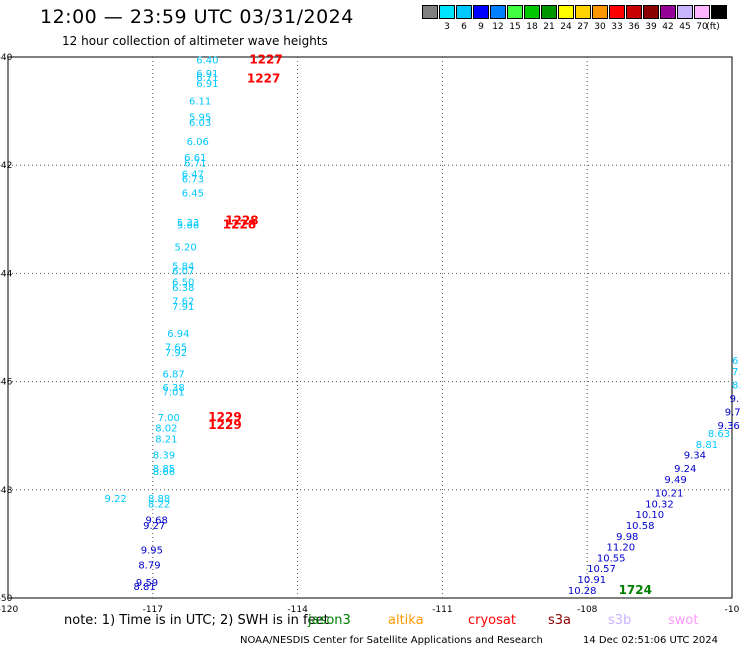 This screenshot has width=740, height=650. Describe the element at coordinates (197, 17) in the screenshot. I see `chart-title: 12:00 — 23:59 UTC 03/31/2024` at that location.